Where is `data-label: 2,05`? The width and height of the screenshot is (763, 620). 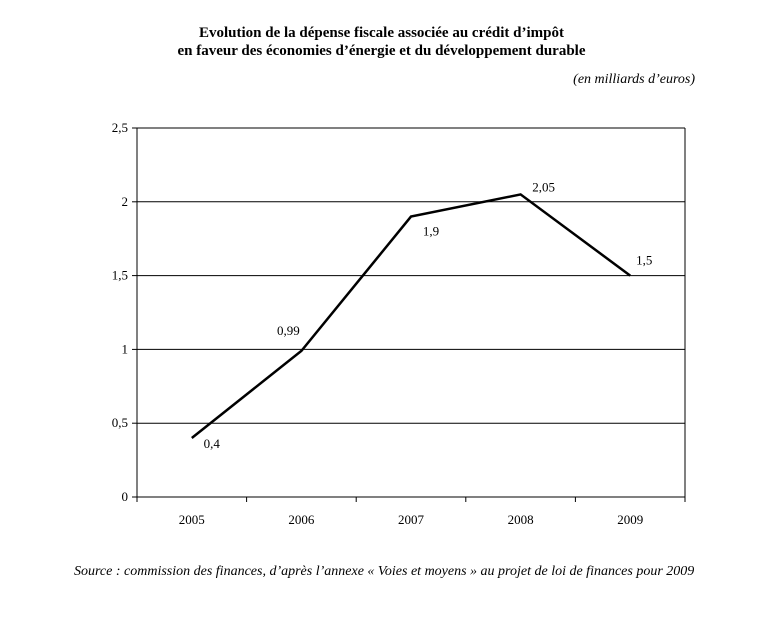
data-label: 2,05 is located at coordinates (543, 186).